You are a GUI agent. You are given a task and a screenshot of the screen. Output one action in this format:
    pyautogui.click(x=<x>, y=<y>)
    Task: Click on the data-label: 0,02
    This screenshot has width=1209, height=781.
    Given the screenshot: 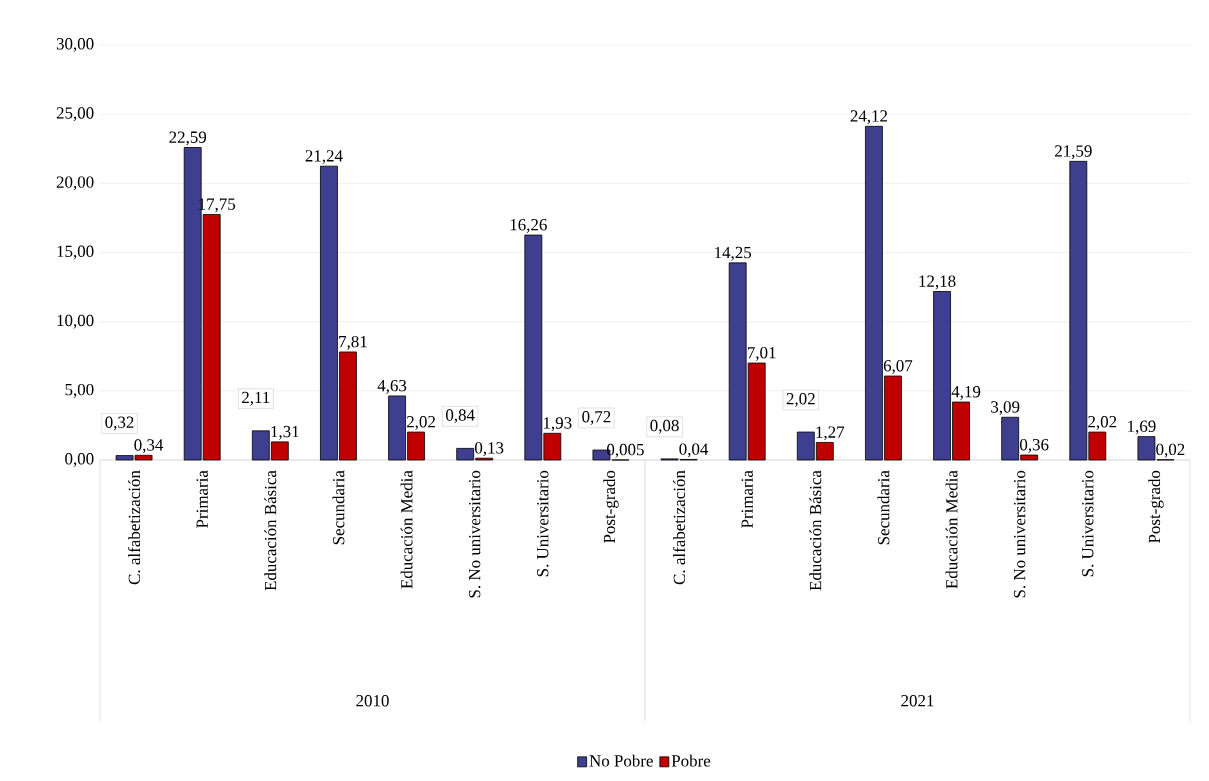 What is the action you would take?
    pyautogui.click(x=1170, y=450)
    